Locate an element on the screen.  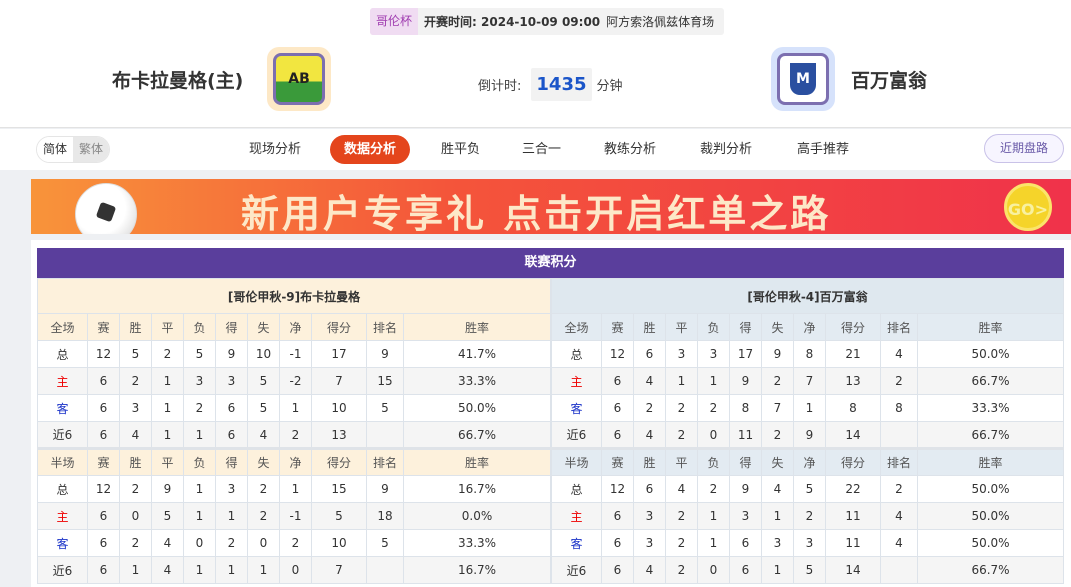
table-cell: 7 is located at coordinates (809, 381).